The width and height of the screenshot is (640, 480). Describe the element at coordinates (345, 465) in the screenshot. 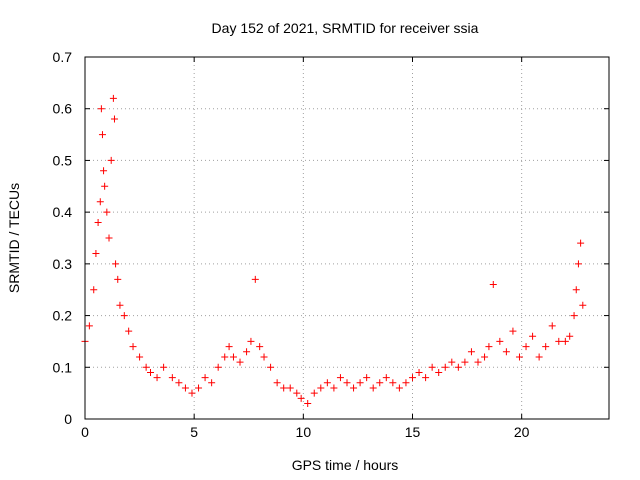

I see `x-axis-label: GPS time / hours` at that location.